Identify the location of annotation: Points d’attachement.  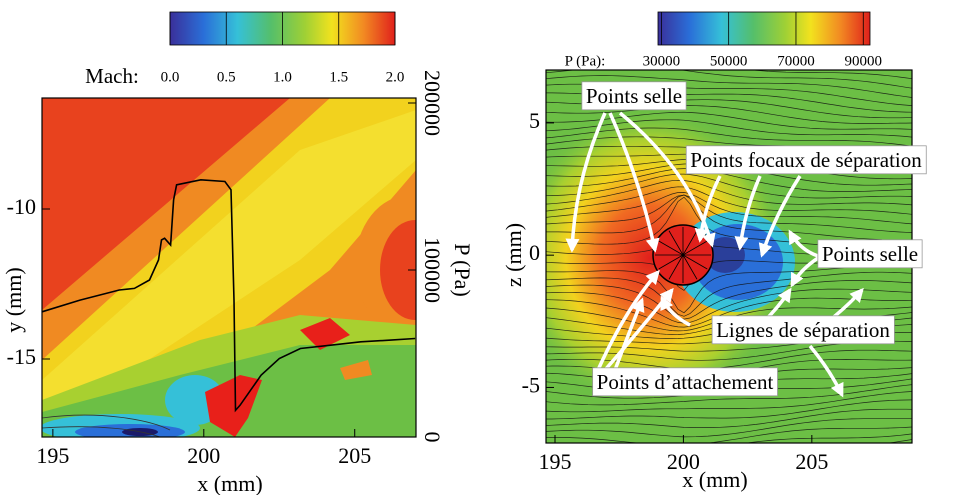
(685, 382).